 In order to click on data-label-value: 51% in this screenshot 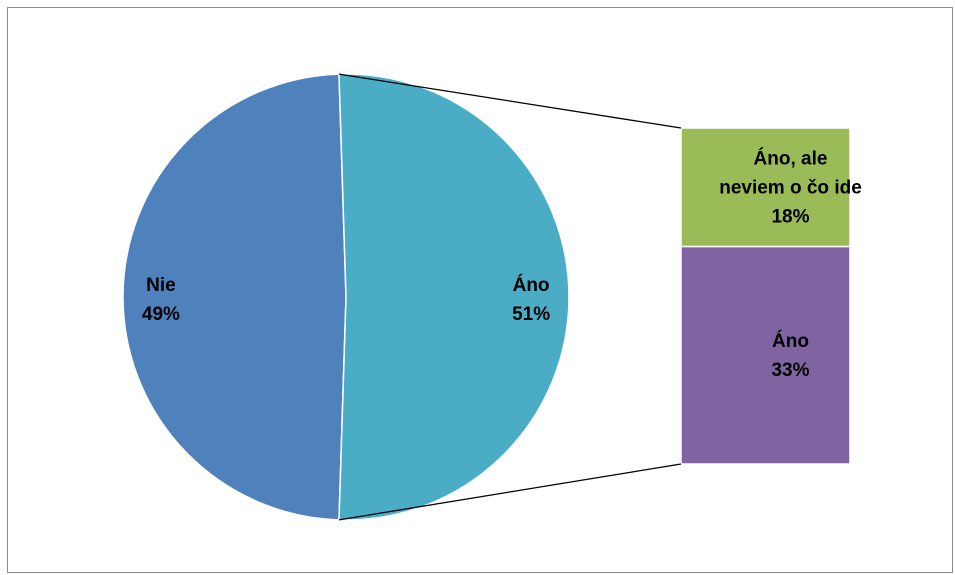, I will do `click(531, 314)`.